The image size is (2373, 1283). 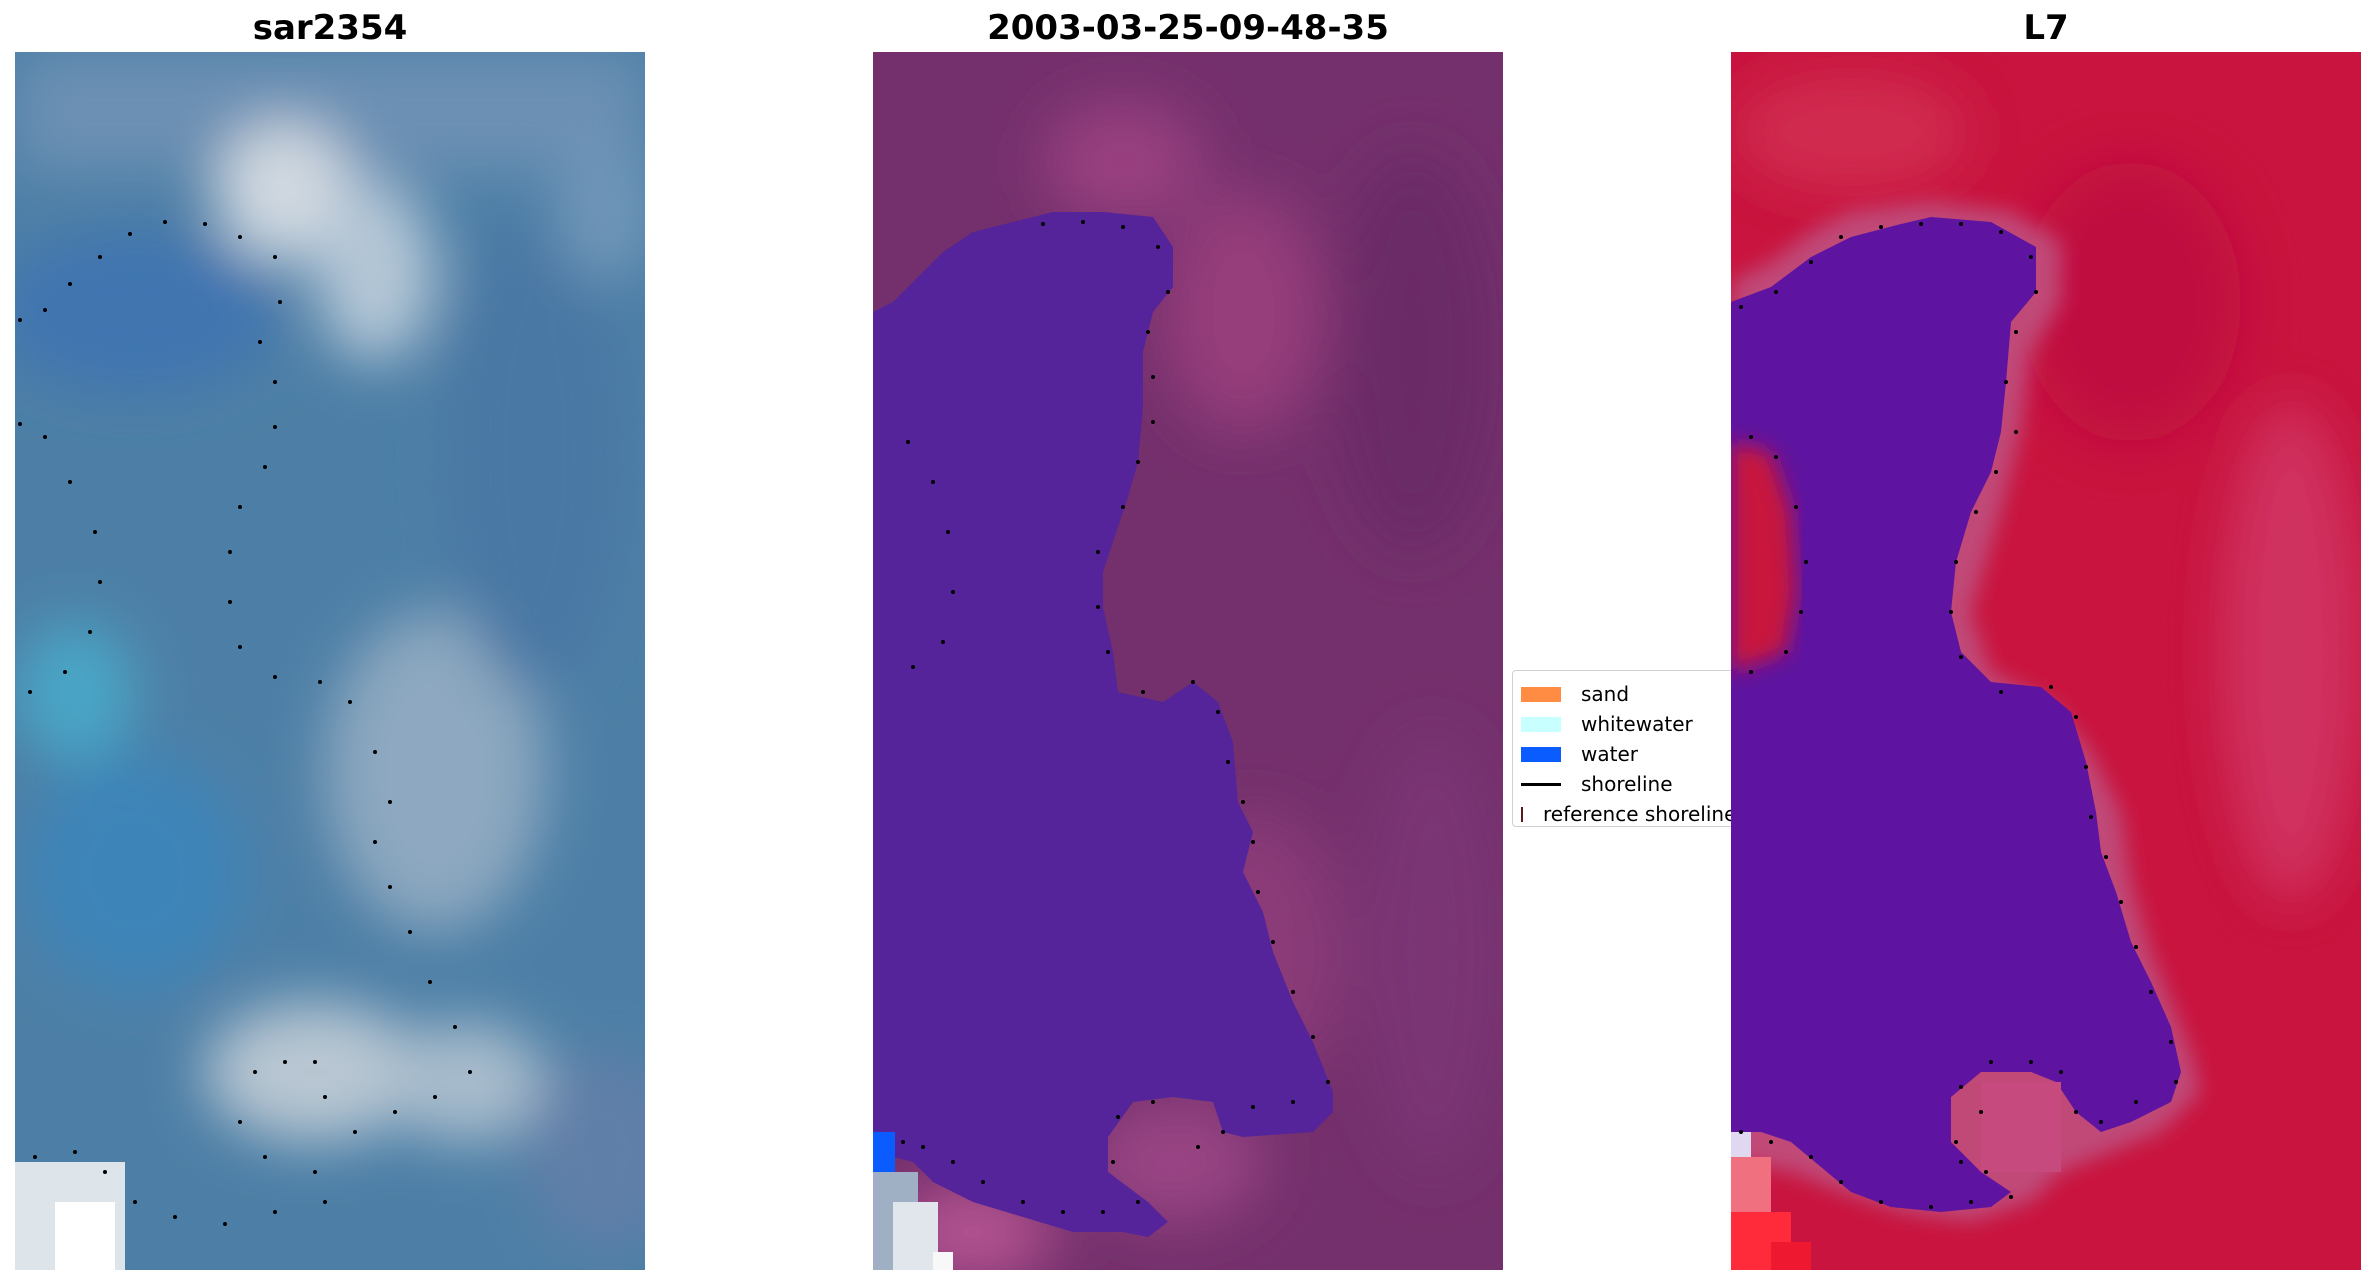 I want to click on panel-title: sar2354, so click(x=330, y=28).